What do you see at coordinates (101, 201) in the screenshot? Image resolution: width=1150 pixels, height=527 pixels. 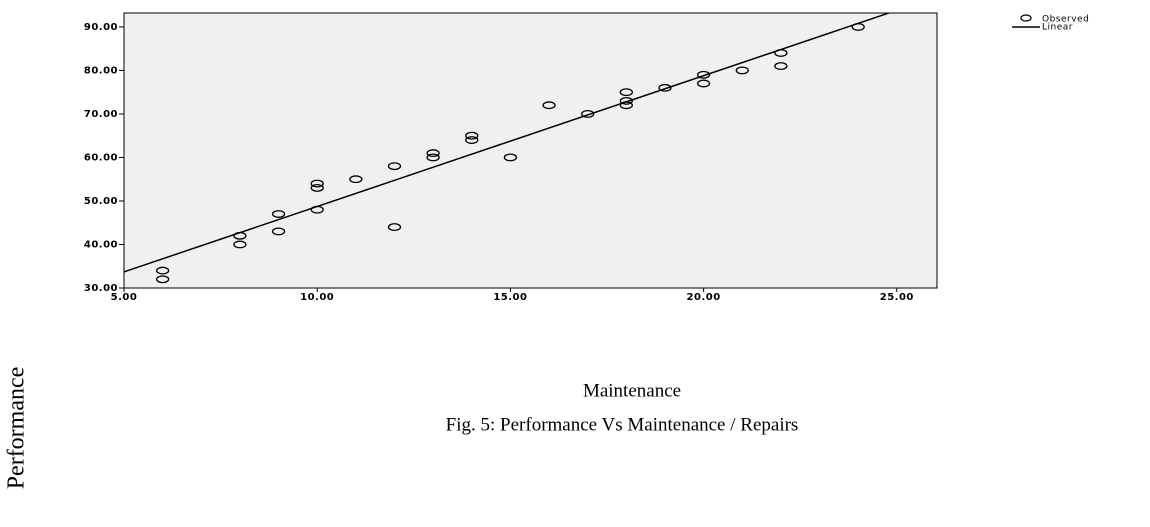 I see `y-tick-label: 50.00` at bounding box center [101, 201].